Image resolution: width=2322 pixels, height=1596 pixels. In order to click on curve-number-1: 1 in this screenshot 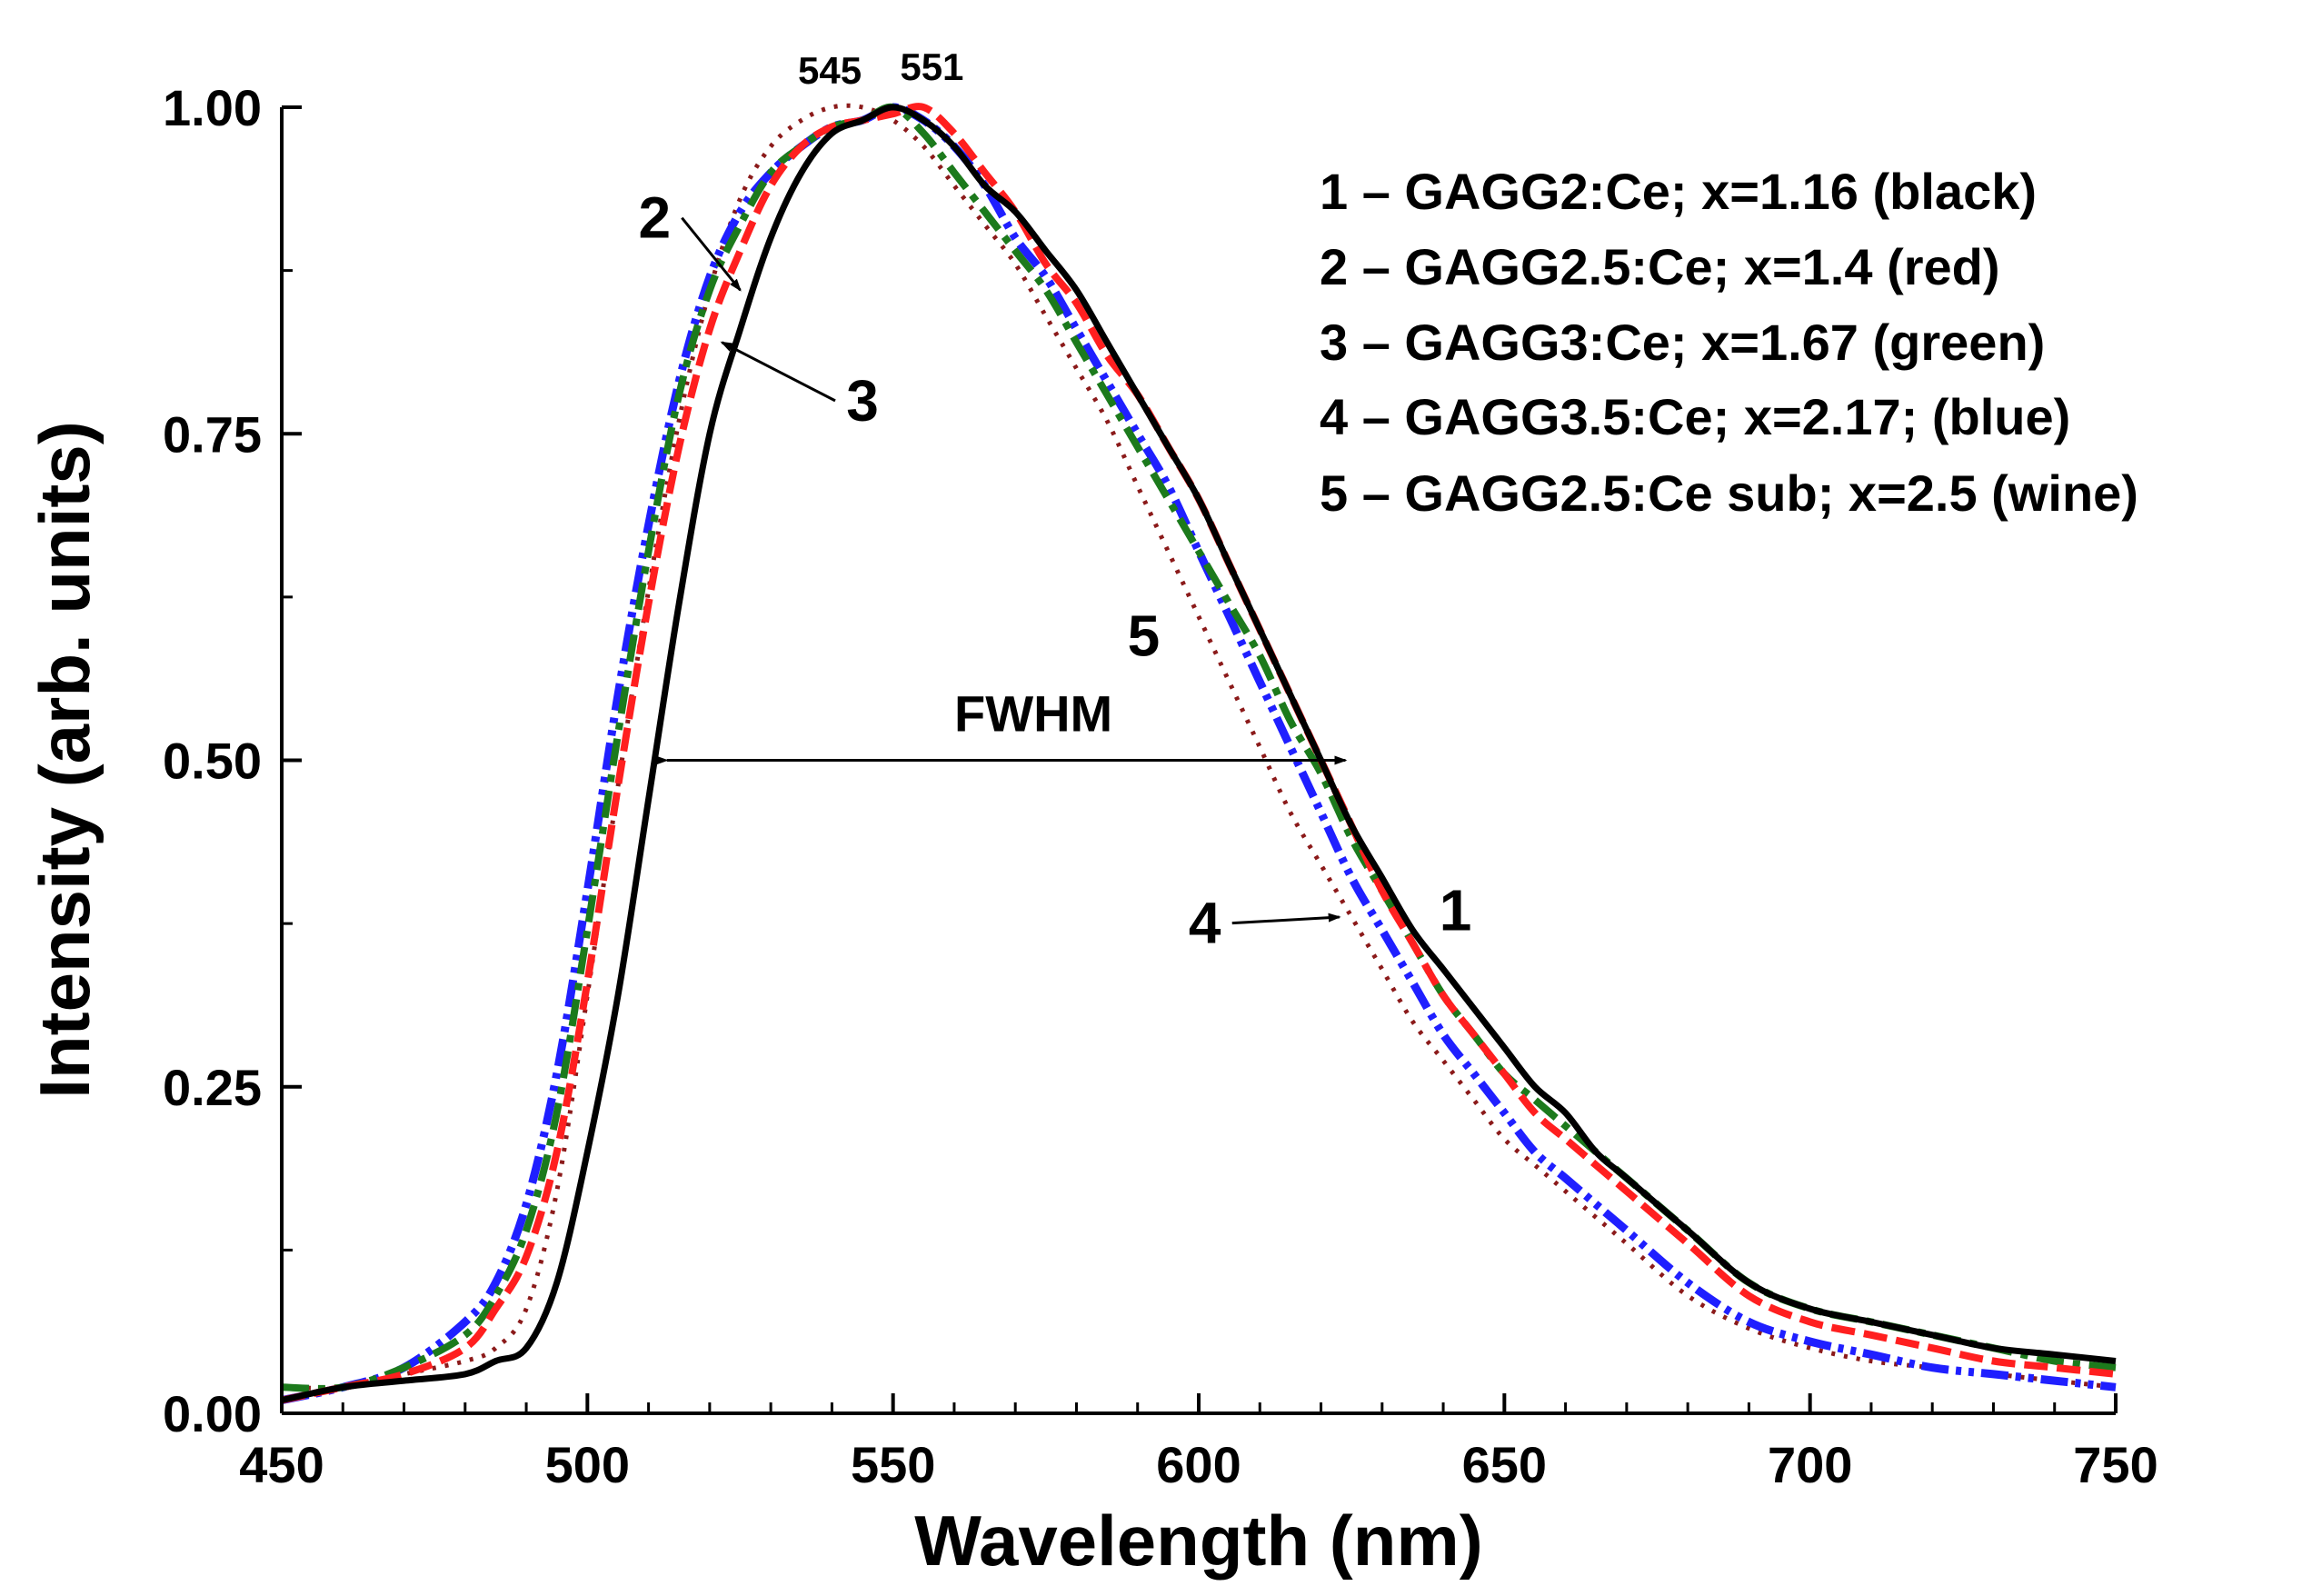, I will do `click(1456, 910)`.